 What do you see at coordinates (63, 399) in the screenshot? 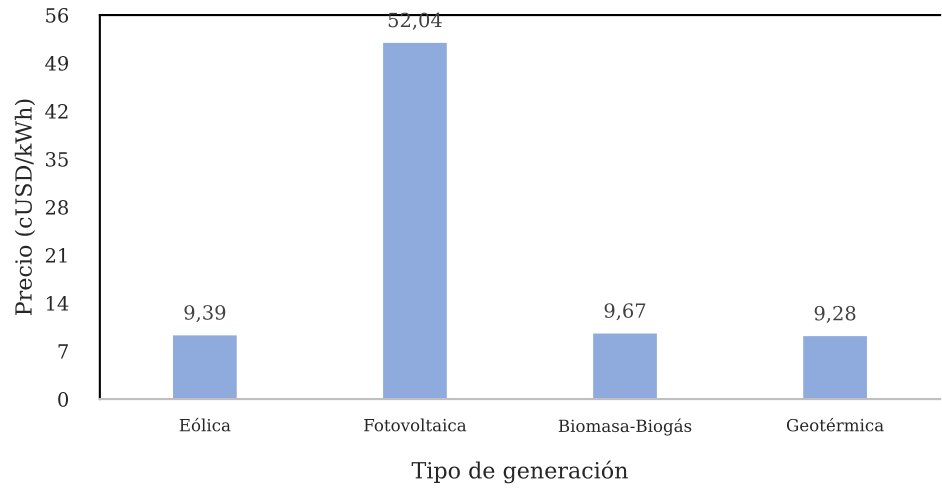
I see `y-tick-label: 0` at bounding box center [63, 399].